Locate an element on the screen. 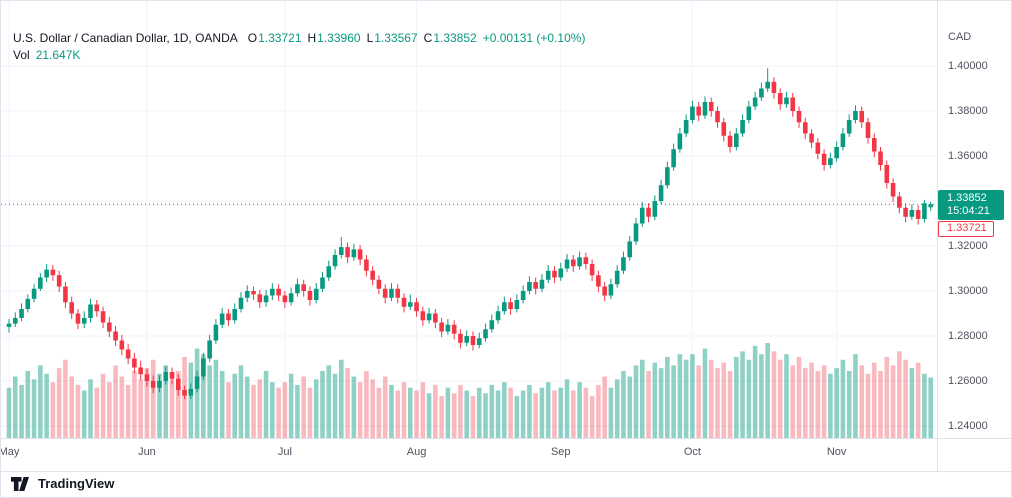 Image resolution: width=1012 pixels, height=498 pixels. high-pair: H 1.33960 is located at coordinates (334, 38).